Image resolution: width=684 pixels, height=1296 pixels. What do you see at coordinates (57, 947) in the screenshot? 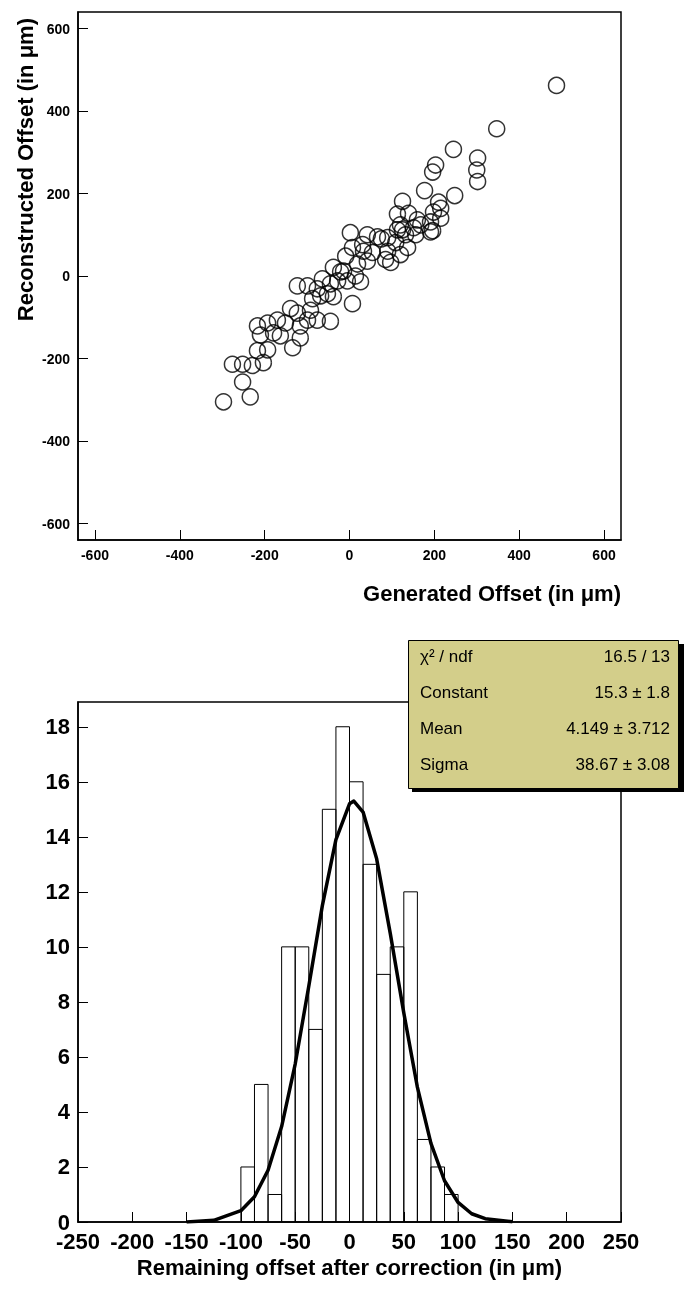
I see `y-tick-label: 10` at bounding box center [57, 947].